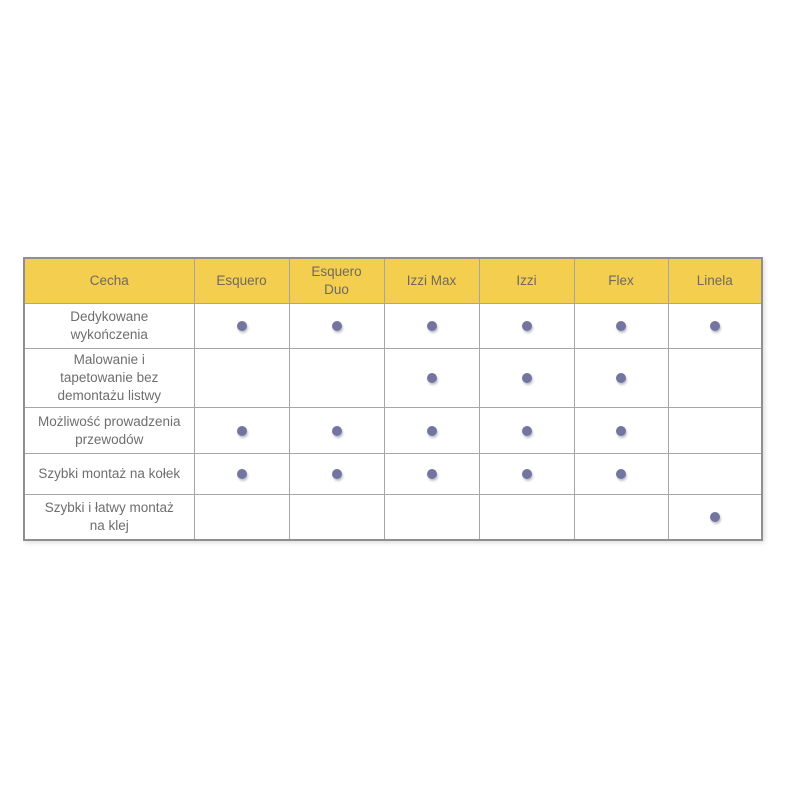  Describe the element at coordinates (336, 280) in the screenshot. I see `column-header-esquero-duo: Esquero Duo` at that location.